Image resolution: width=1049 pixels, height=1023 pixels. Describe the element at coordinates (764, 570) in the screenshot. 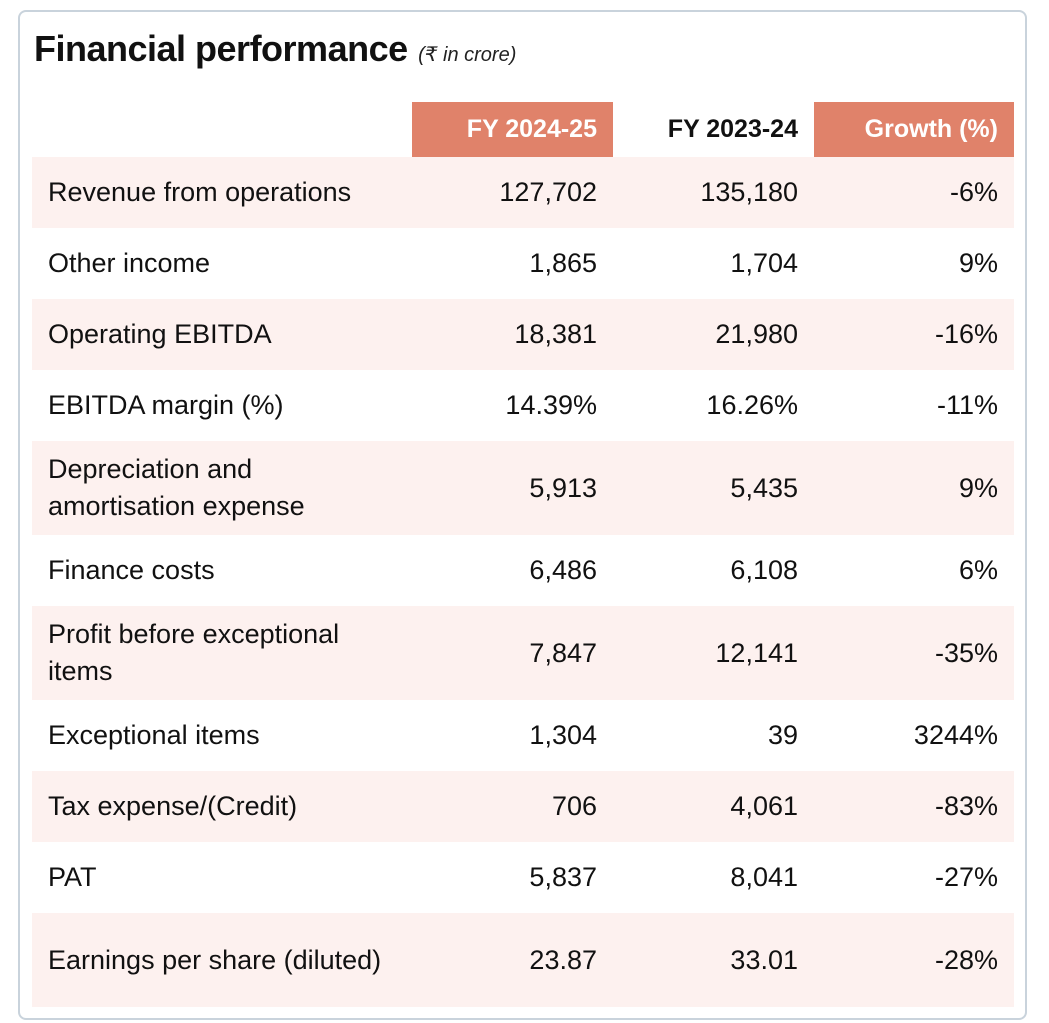

I see `fy2023-24-value: 6,108` at that location.